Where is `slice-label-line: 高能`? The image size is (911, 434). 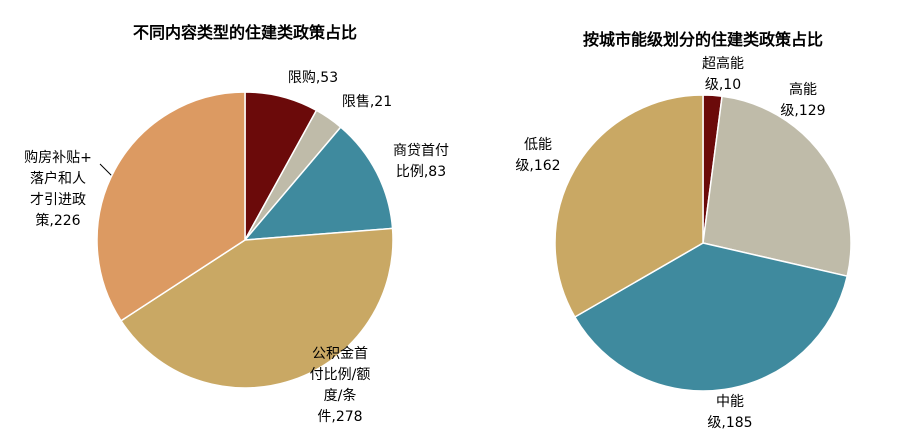
slice-label-line: 高能 is located at coordinates (803, 89).